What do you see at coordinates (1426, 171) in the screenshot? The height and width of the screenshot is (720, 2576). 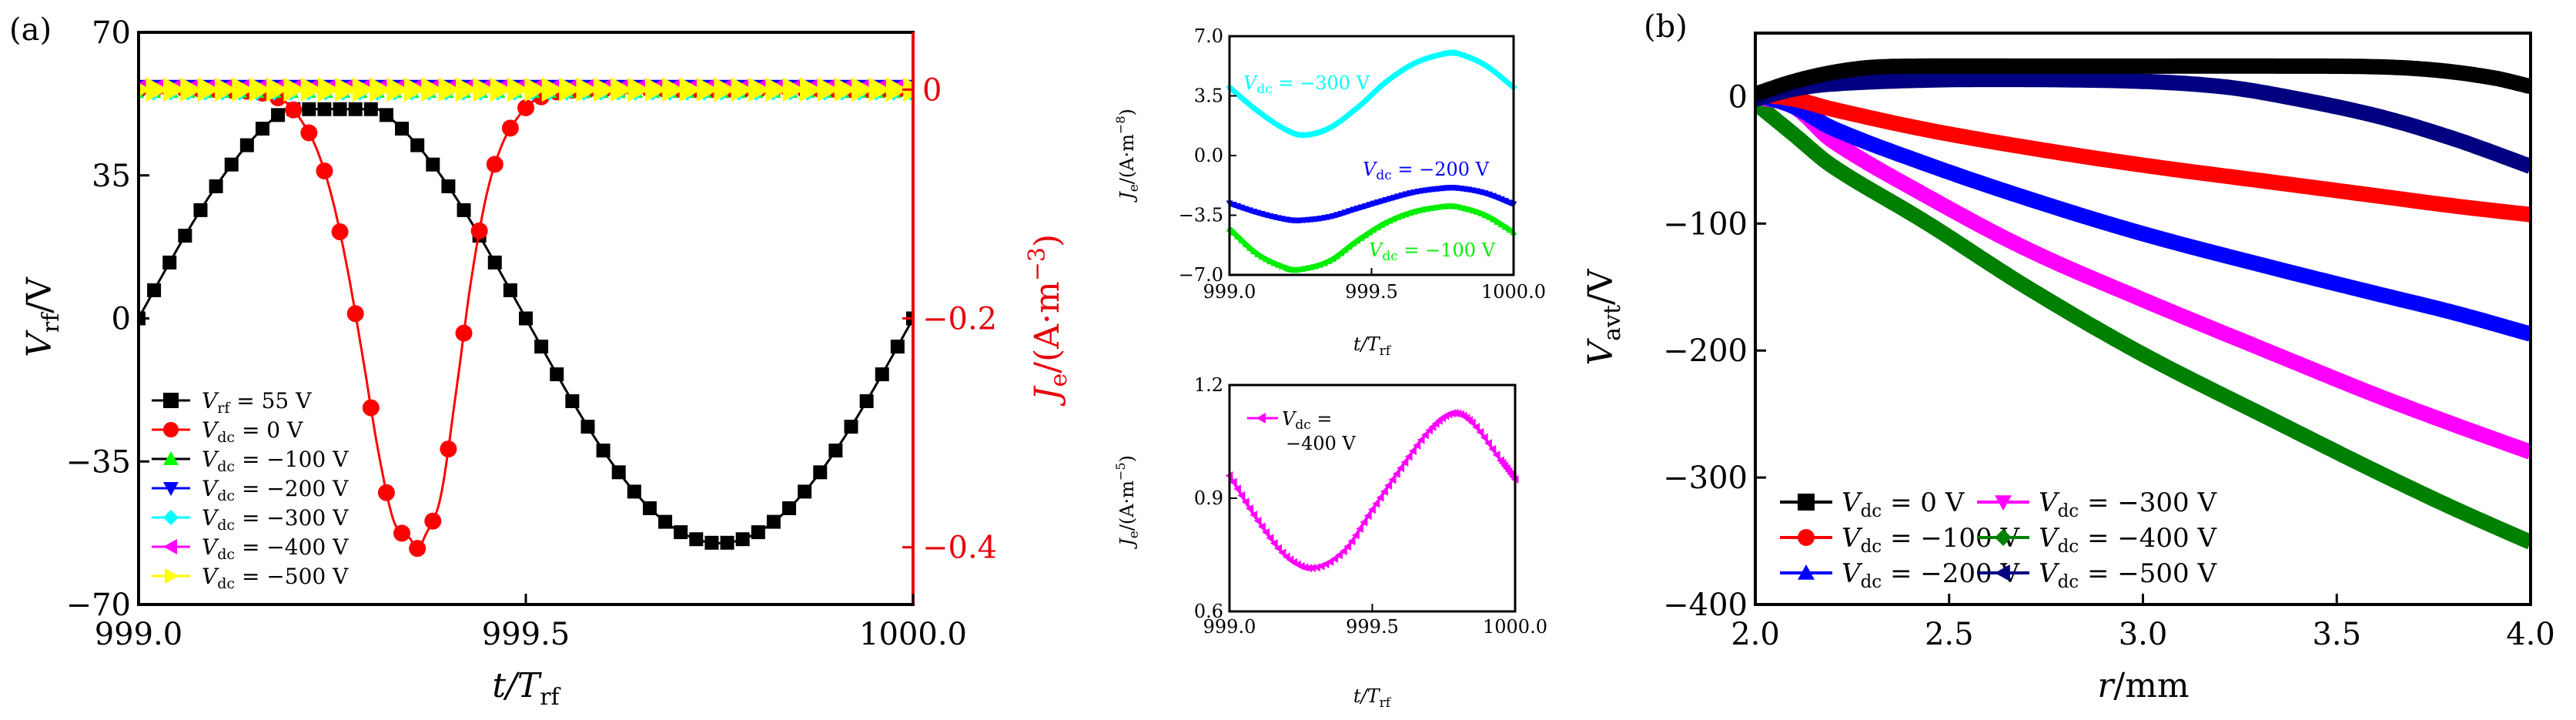 I see `annotation-vdc-200: Vdc = −200 V` at bounding box center [1426, 171].